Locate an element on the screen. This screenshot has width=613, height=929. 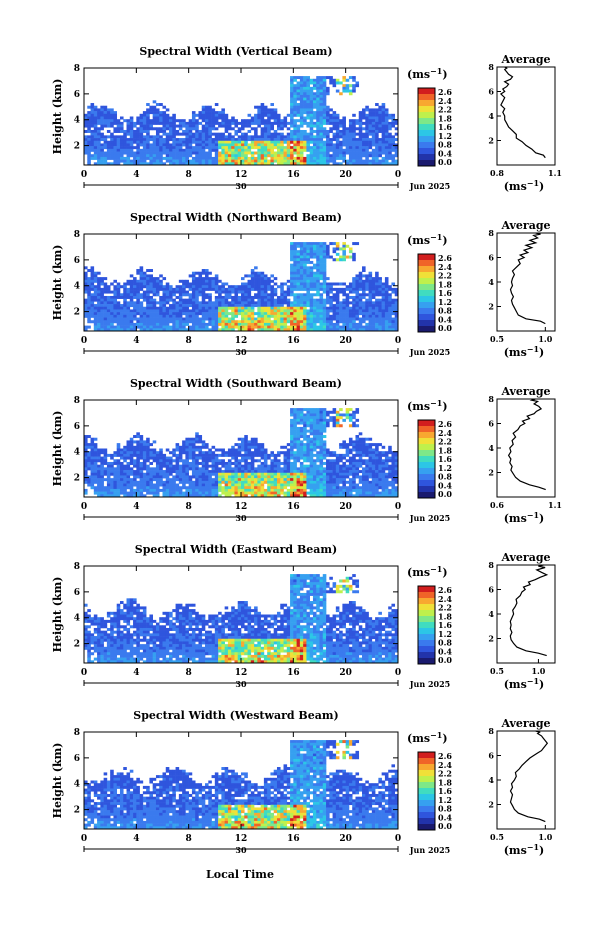
colorbar-tick-label: 1.6 is located at coordinates (445, 293).